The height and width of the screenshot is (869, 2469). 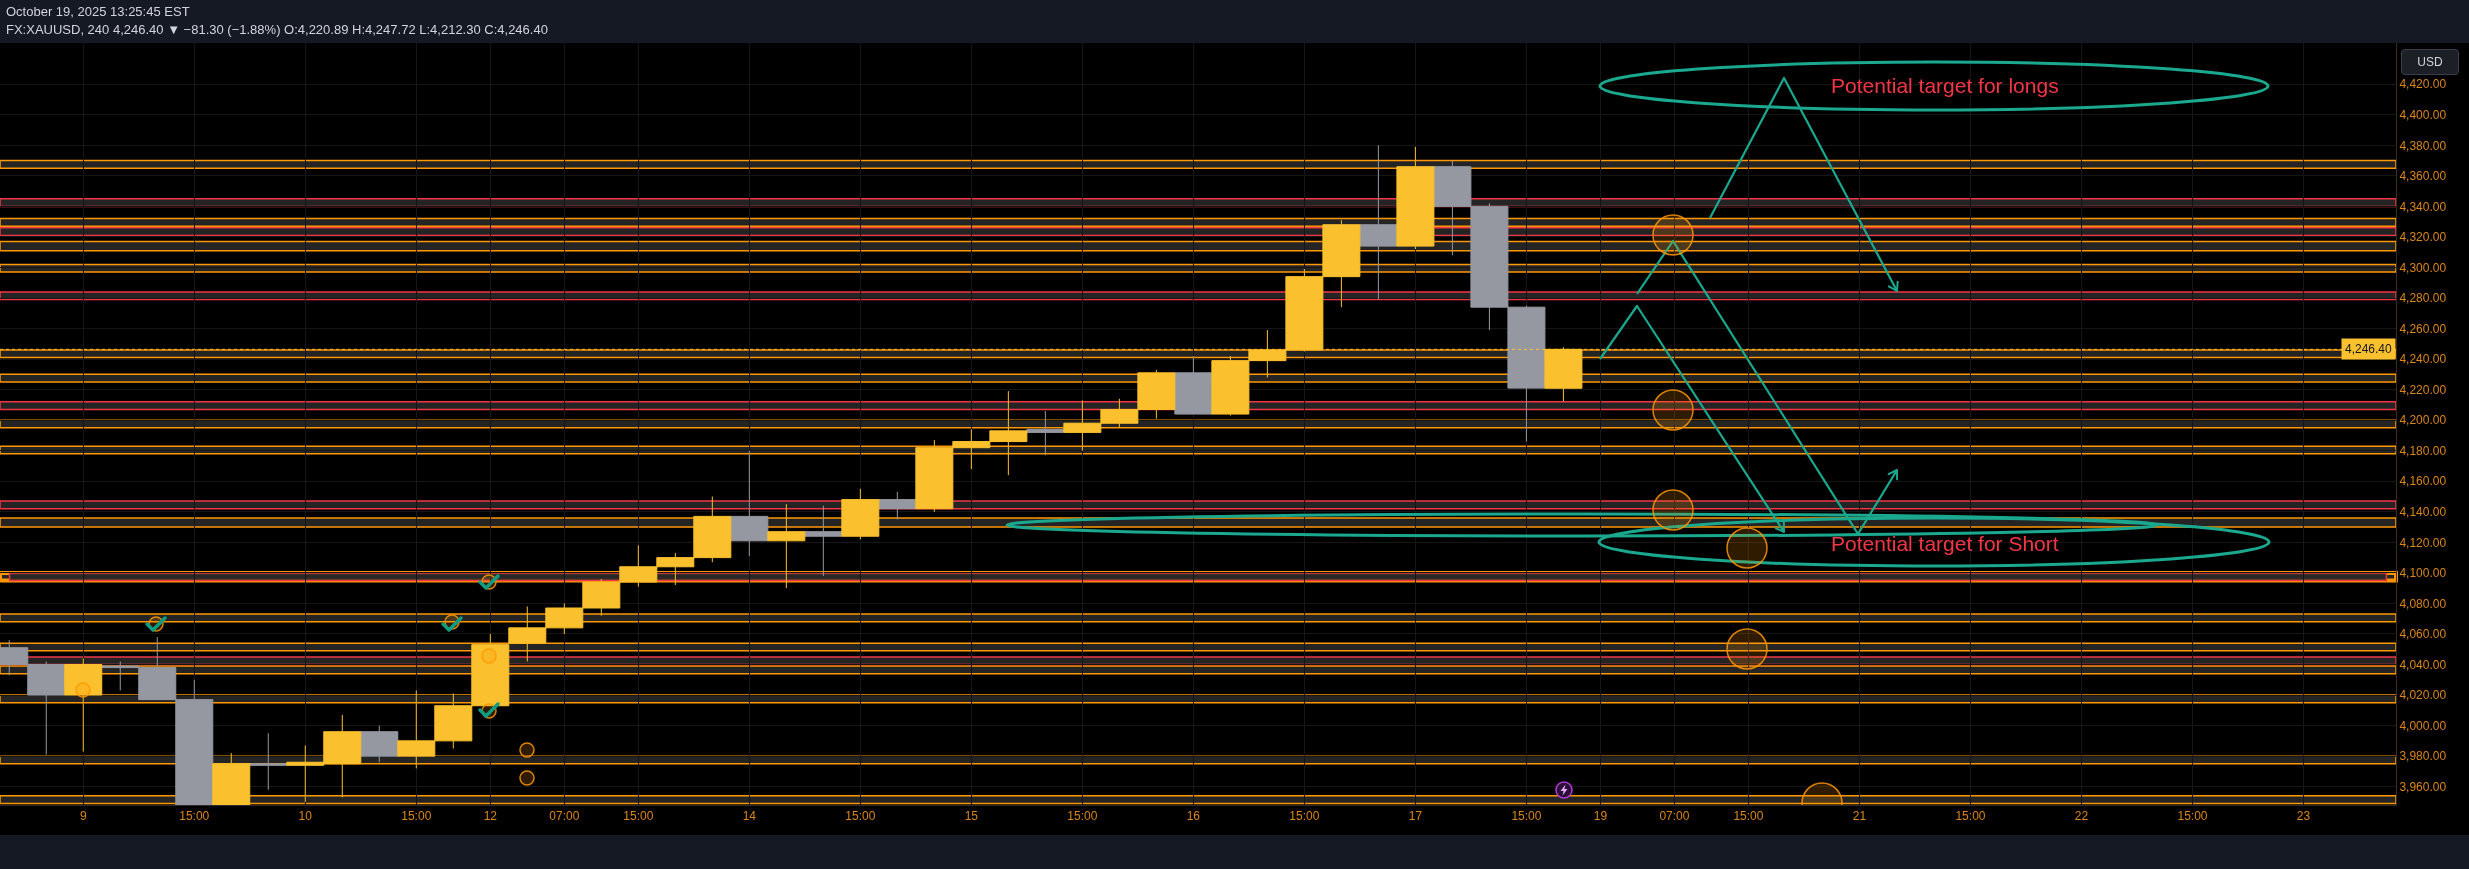 I want to click on y-tick-label: 4,200.00, so click(x=2423, y=420).